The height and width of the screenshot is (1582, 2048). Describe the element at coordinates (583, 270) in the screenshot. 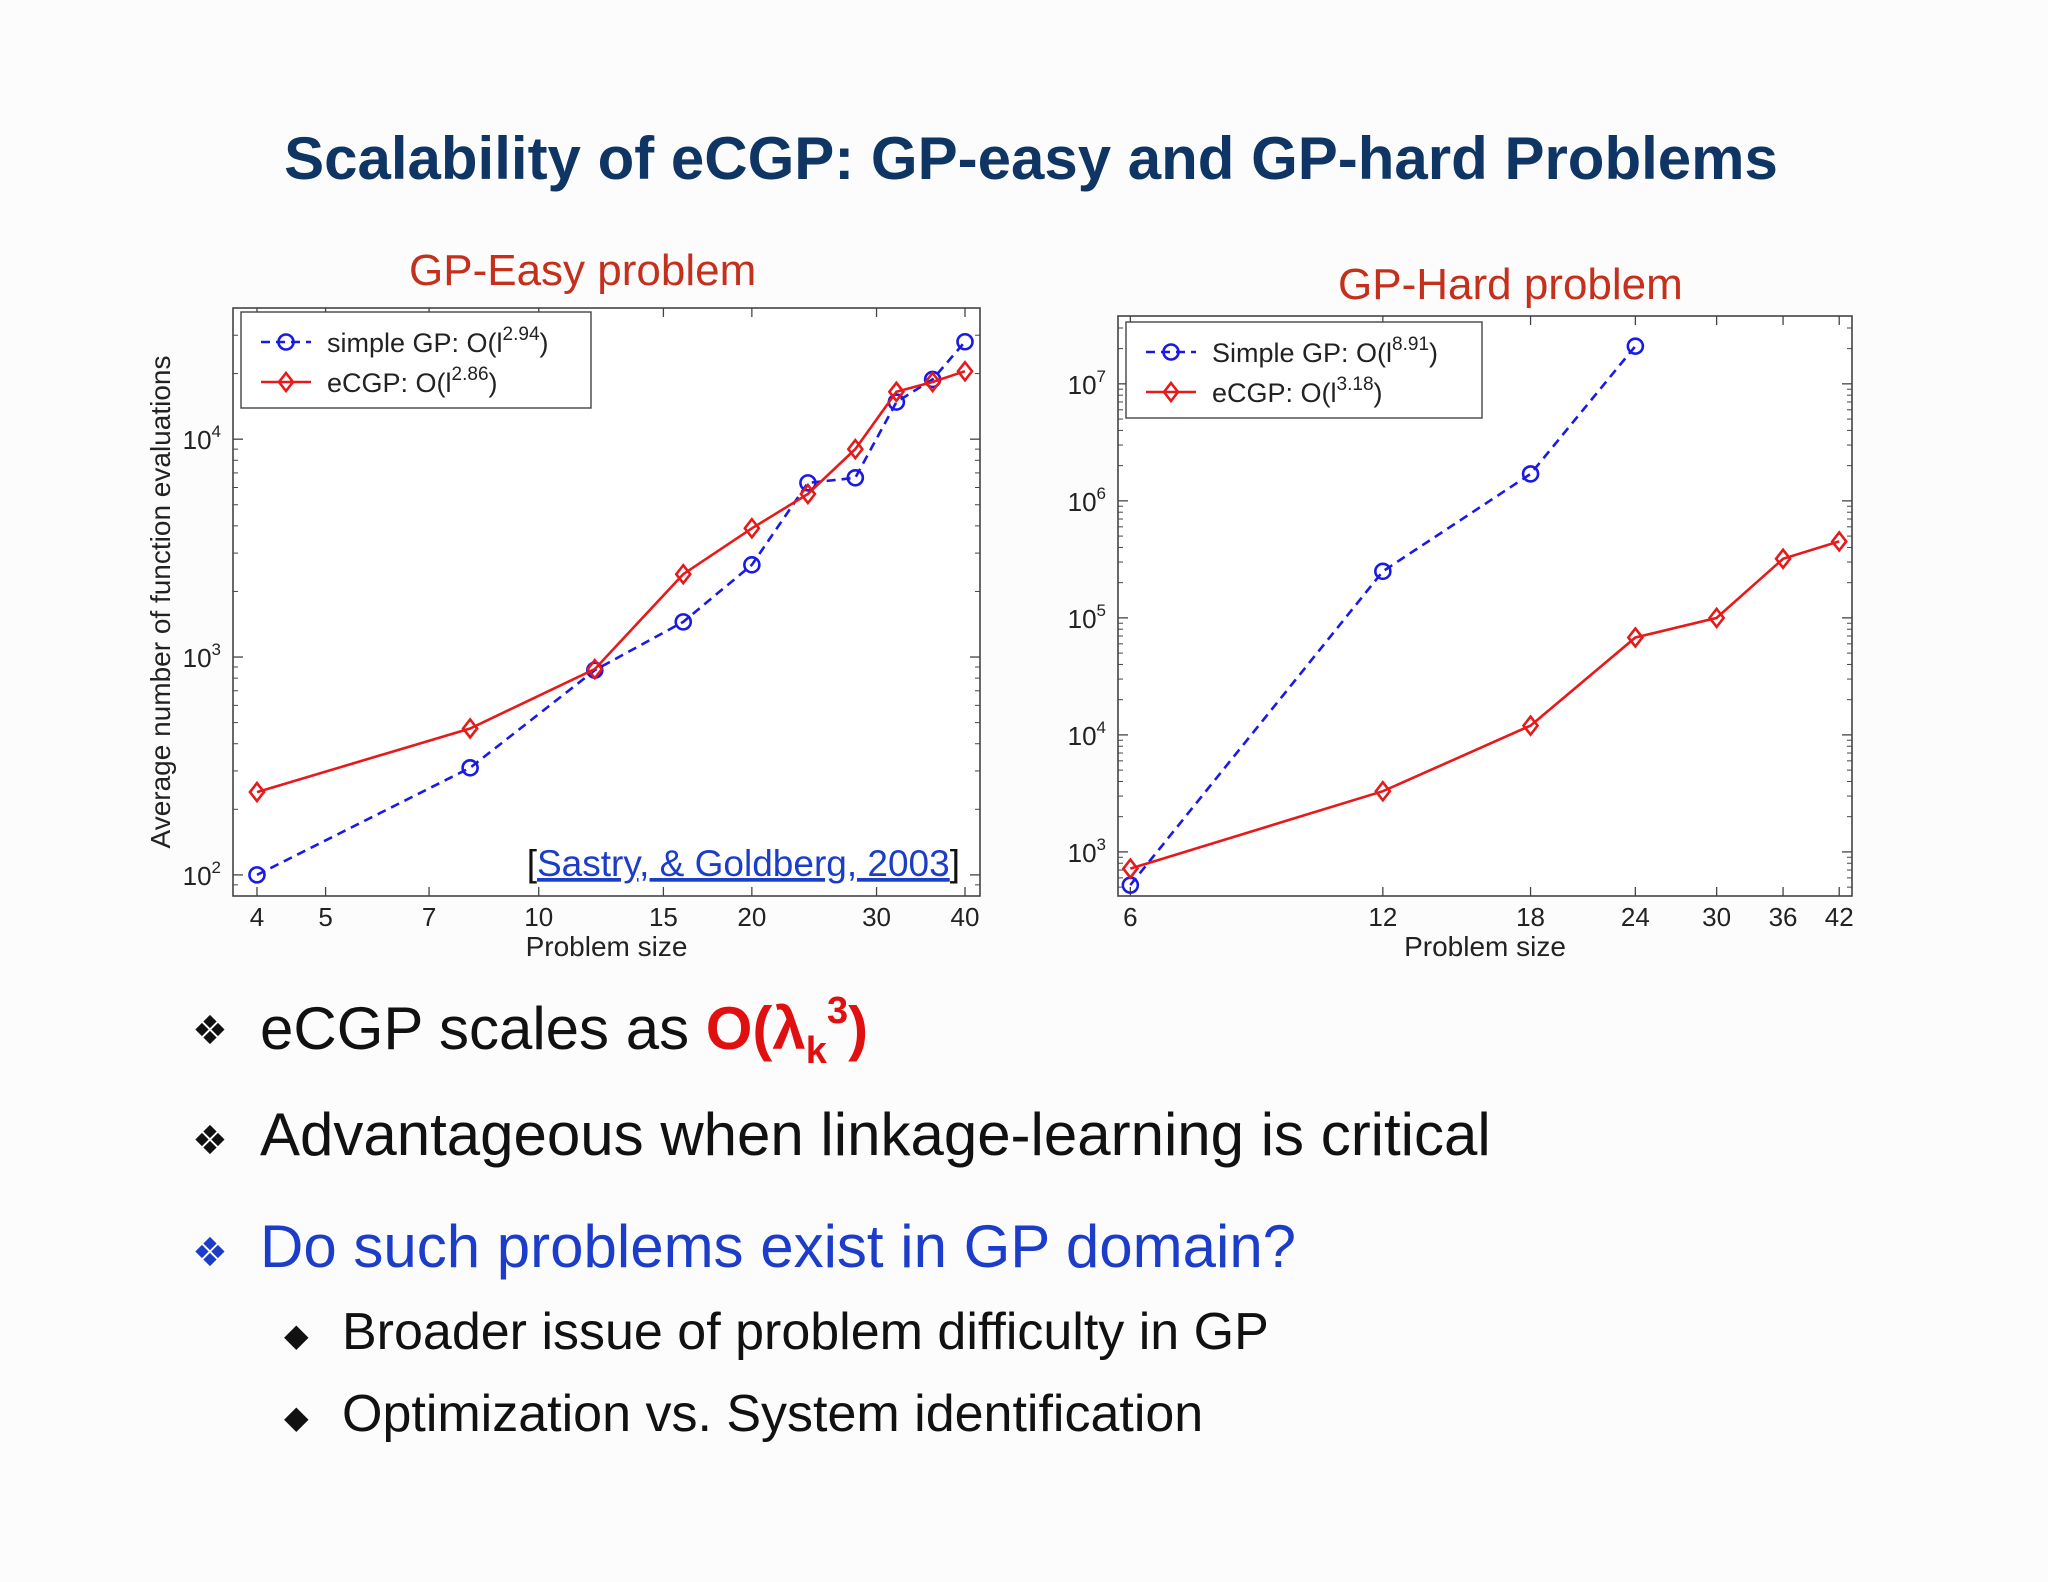

I see `gp-easy-caption: GP-Easy problem` at that location.